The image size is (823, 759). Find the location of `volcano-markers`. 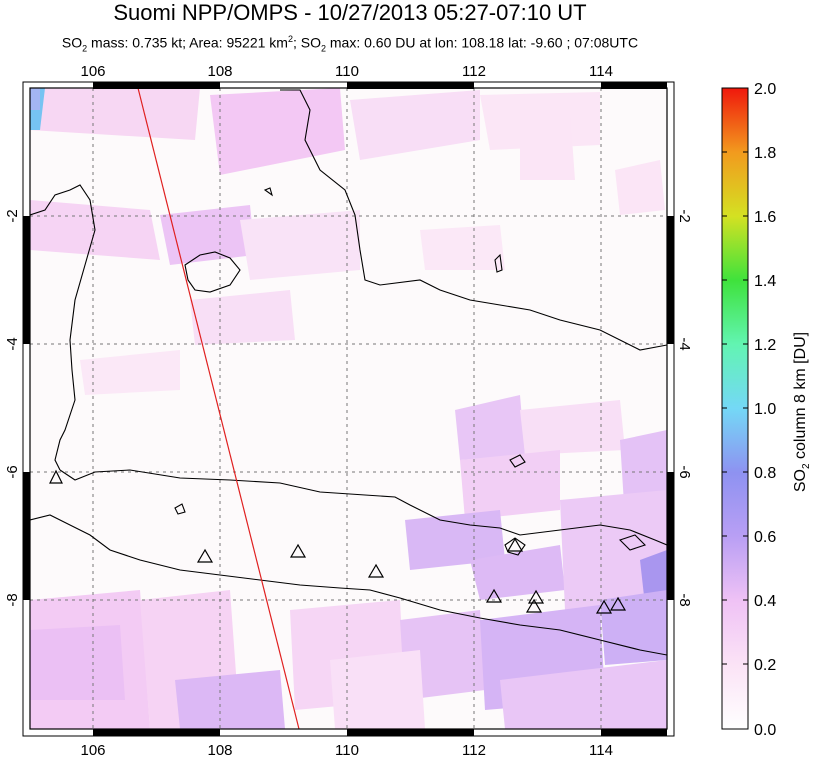

volcano-markers is located at coordinates (338, 541).